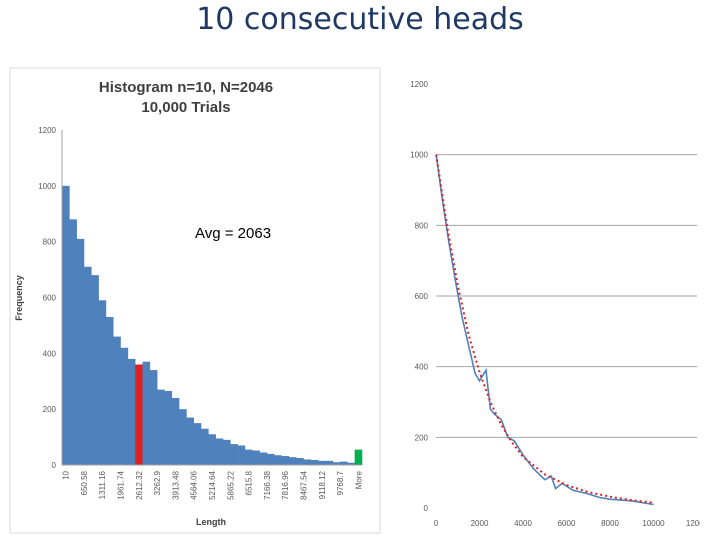 The width and height of the screenshot is (720, 540). I want to click on line-chart-y-tick-label: 400, so click(422, 367).